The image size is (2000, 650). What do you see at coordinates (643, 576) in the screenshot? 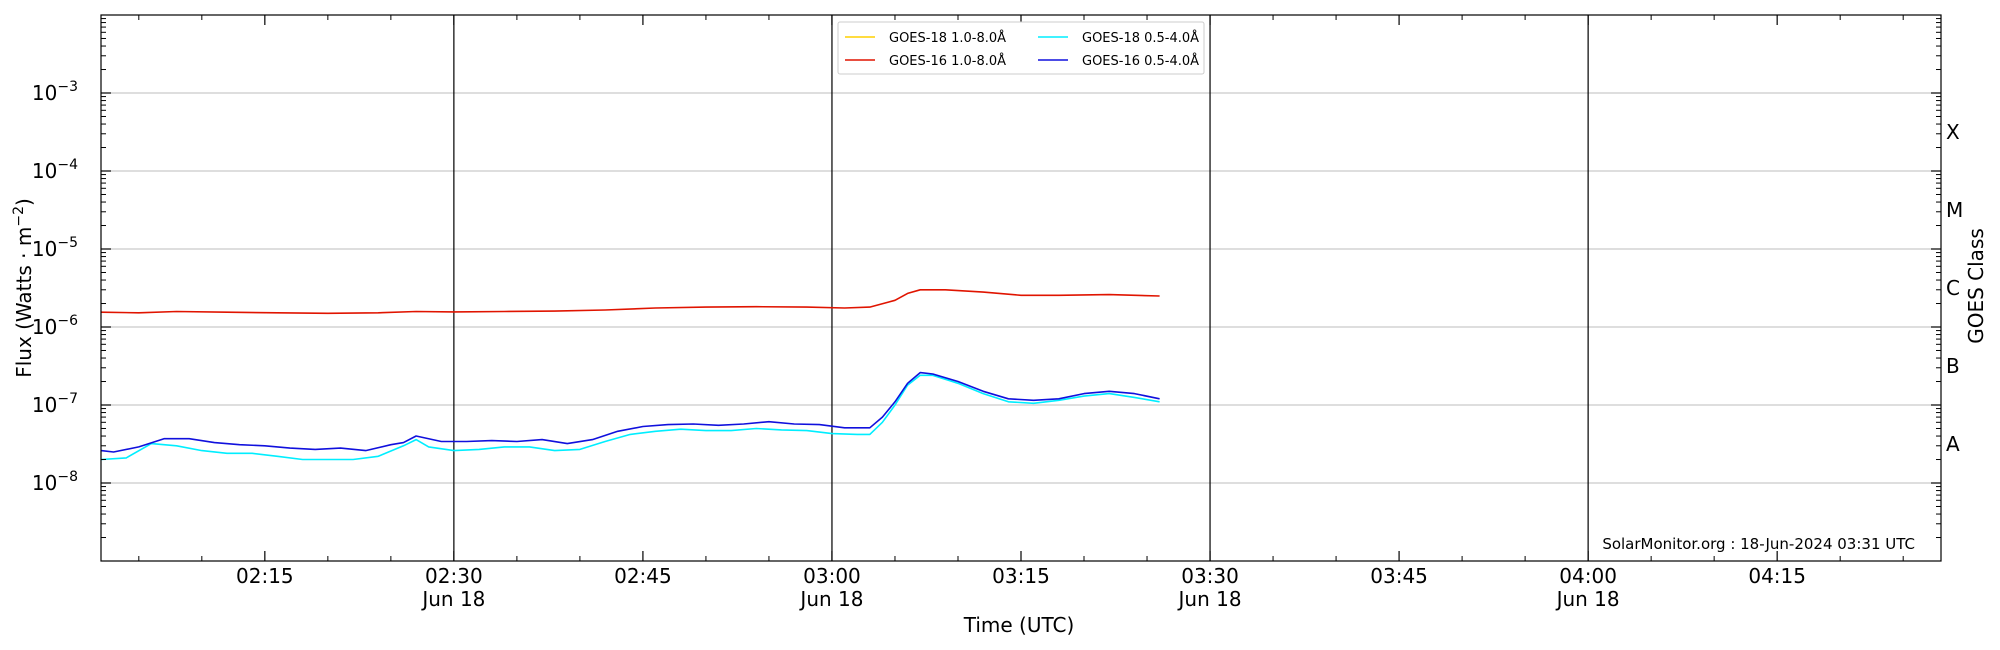
I see `x-tick-label: 02:45` at bounding box center [643, 576].